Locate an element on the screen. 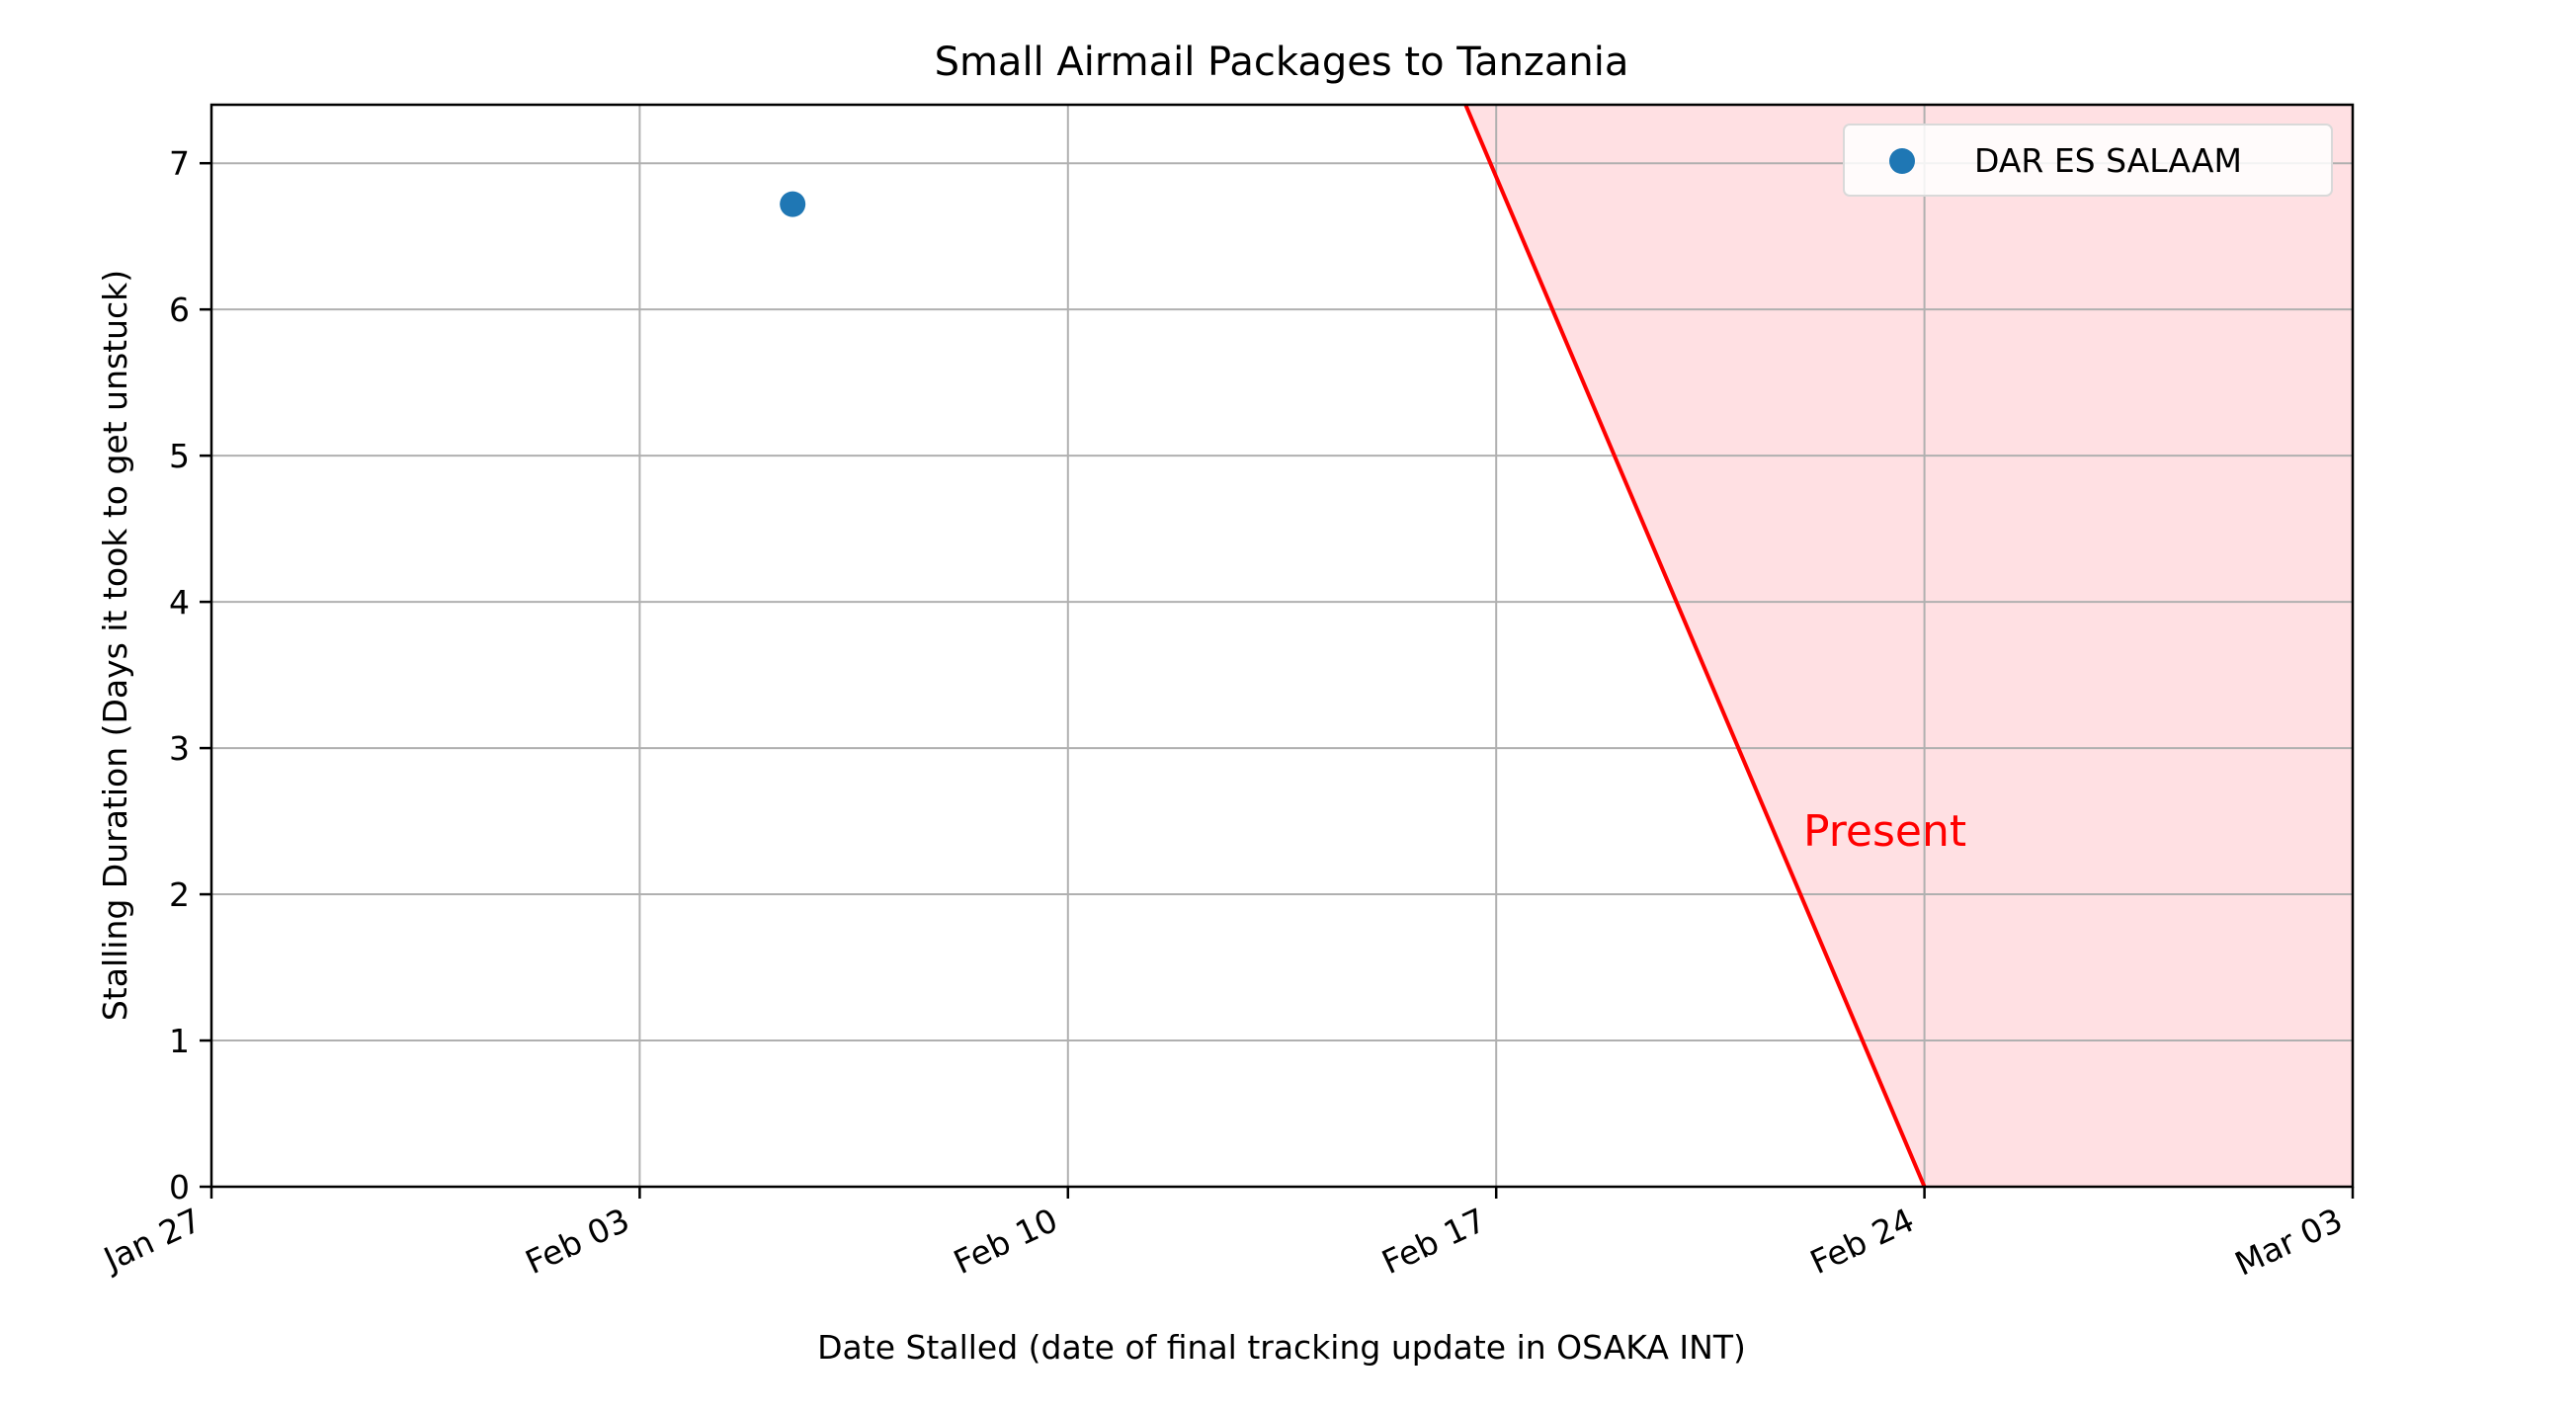 The height and width of the screenshot is (1413, 2576). y-tick-label: 5 is located at coordinates (179, 456).